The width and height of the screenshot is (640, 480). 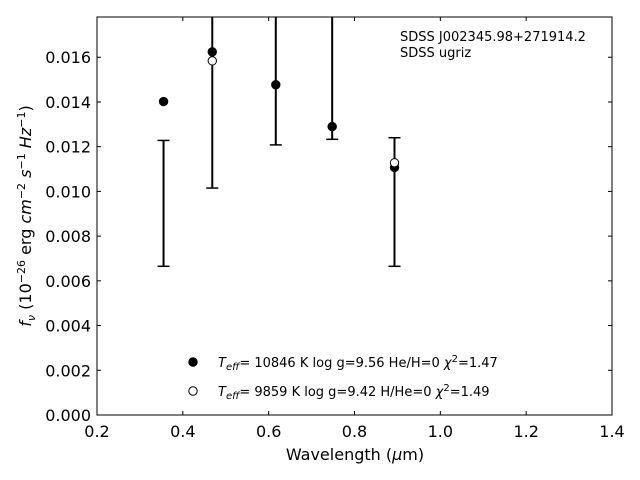 I want to click on x-axis-label: Wavelength (μm), so click(x=355, y=454).